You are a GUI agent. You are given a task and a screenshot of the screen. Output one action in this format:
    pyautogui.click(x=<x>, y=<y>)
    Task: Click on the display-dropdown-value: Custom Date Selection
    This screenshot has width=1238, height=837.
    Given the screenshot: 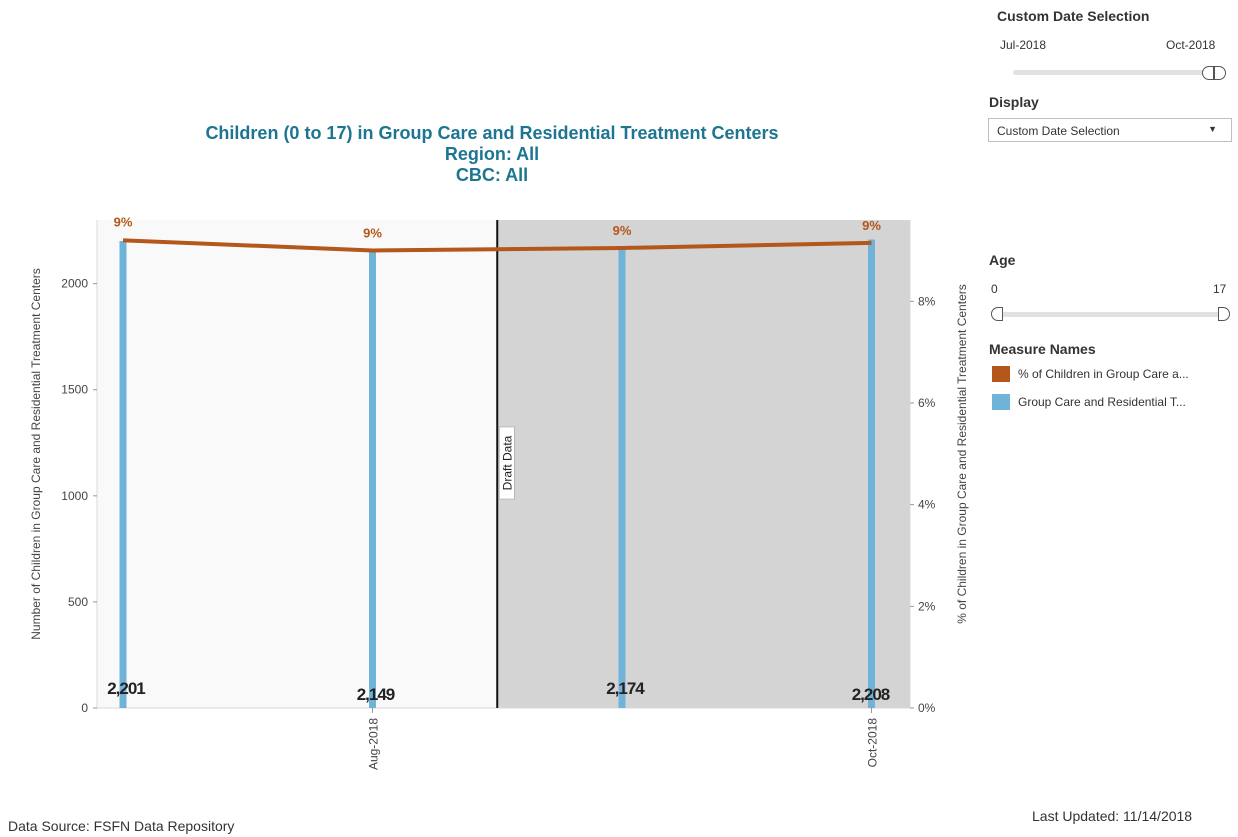 What is the action you would take?
    pyautogui.click(x=1058, y=131)
    